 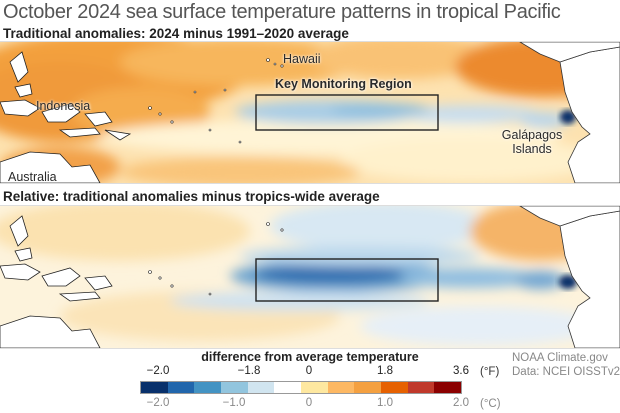 I want to click on tick-c-3: 1.0, so click(x=385, y=403).